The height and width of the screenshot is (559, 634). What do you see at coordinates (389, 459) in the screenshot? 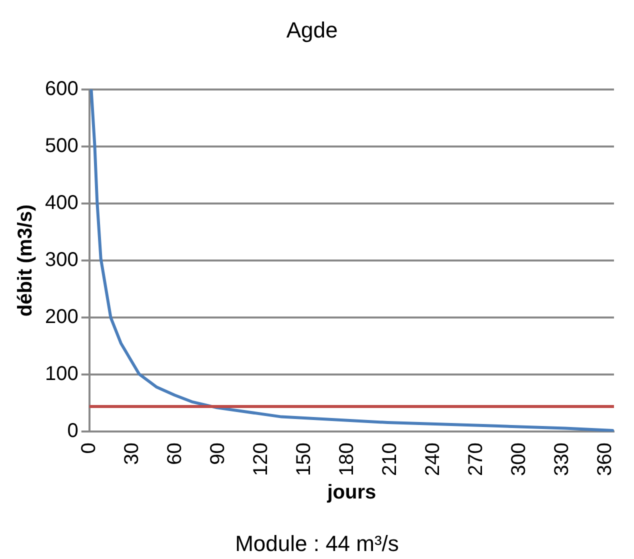
I see `x-tick-label: 210` at bounding box center [389, 459].